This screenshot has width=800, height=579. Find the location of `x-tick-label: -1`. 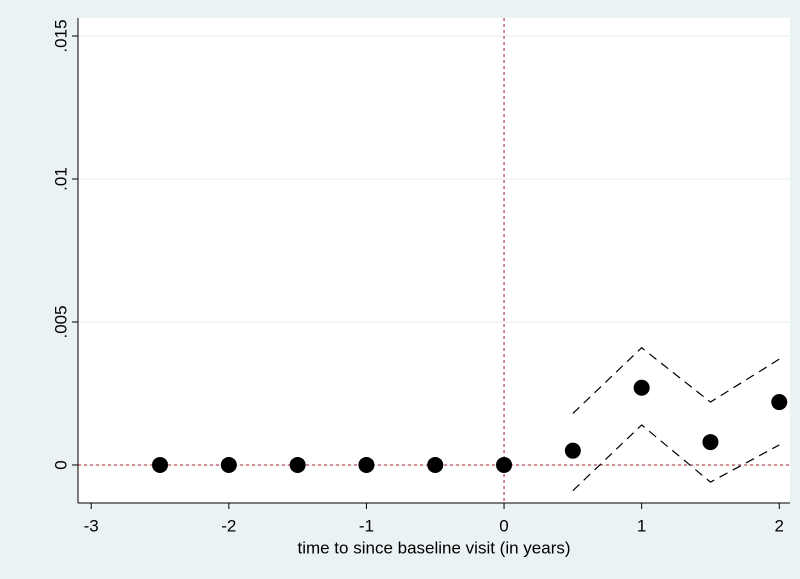

x-tick-label: -1 is located at coordinates (366, 525).